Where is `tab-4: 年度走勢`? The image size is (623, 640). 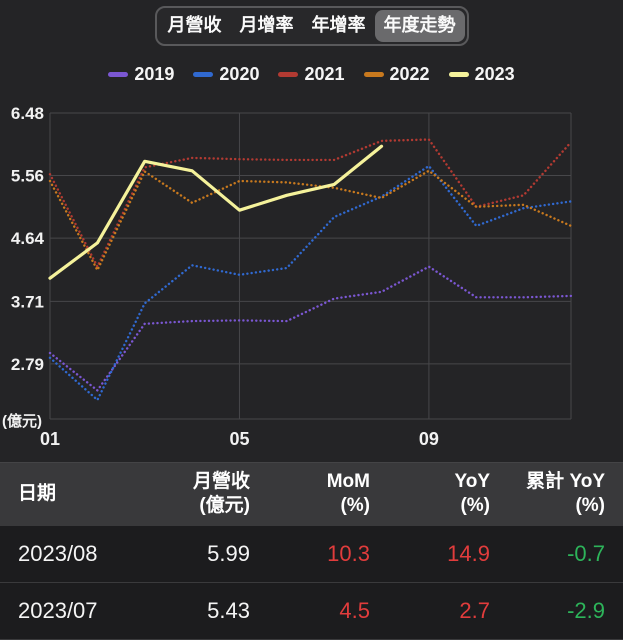 tab-4: 年度走勢 is located at coordinates (419, 26).